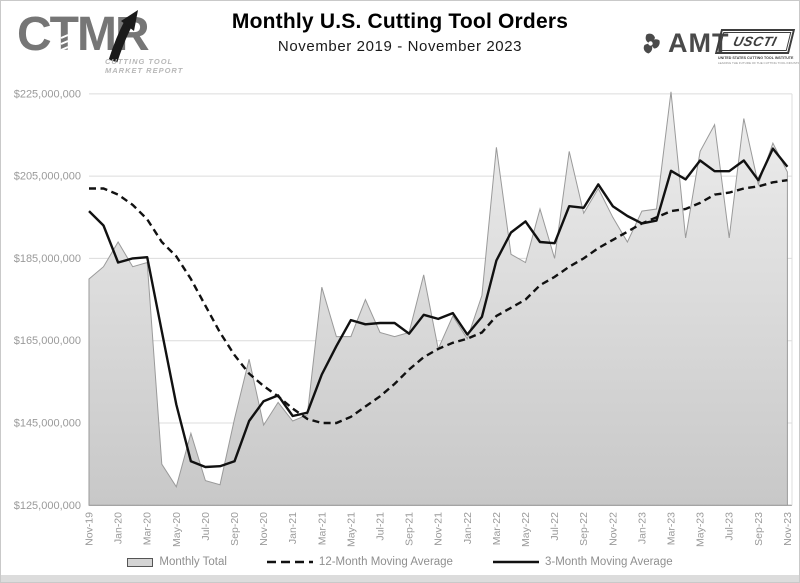 The width and height of the screenshot is (800, 583). Describe the element at coordinates (468, 528) in the screenshot. I see `svg-text: Jan-22` at that location.